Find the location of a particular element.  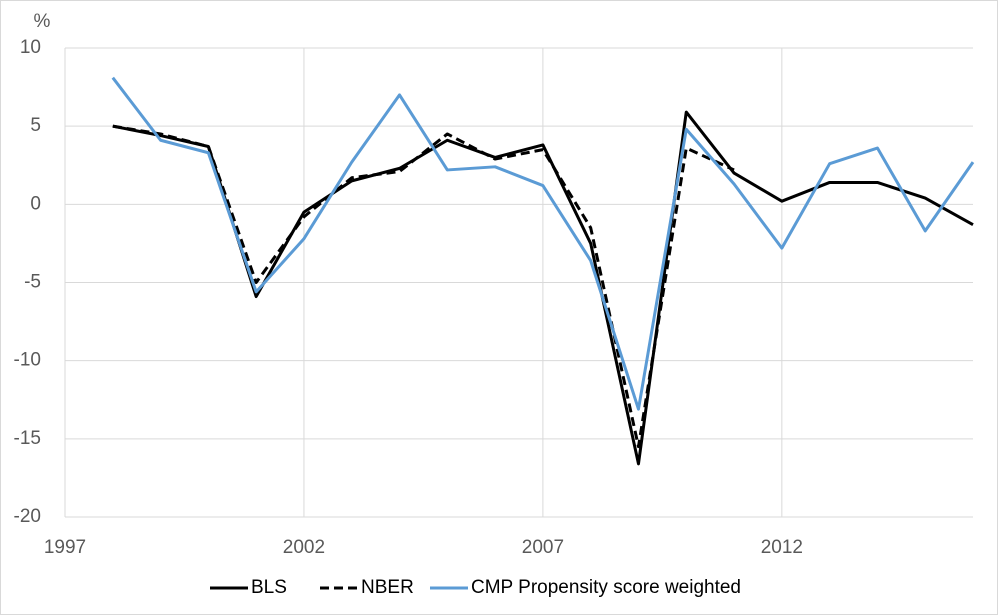

x-tick-label: 2012 is located at coordinates (782, 547).